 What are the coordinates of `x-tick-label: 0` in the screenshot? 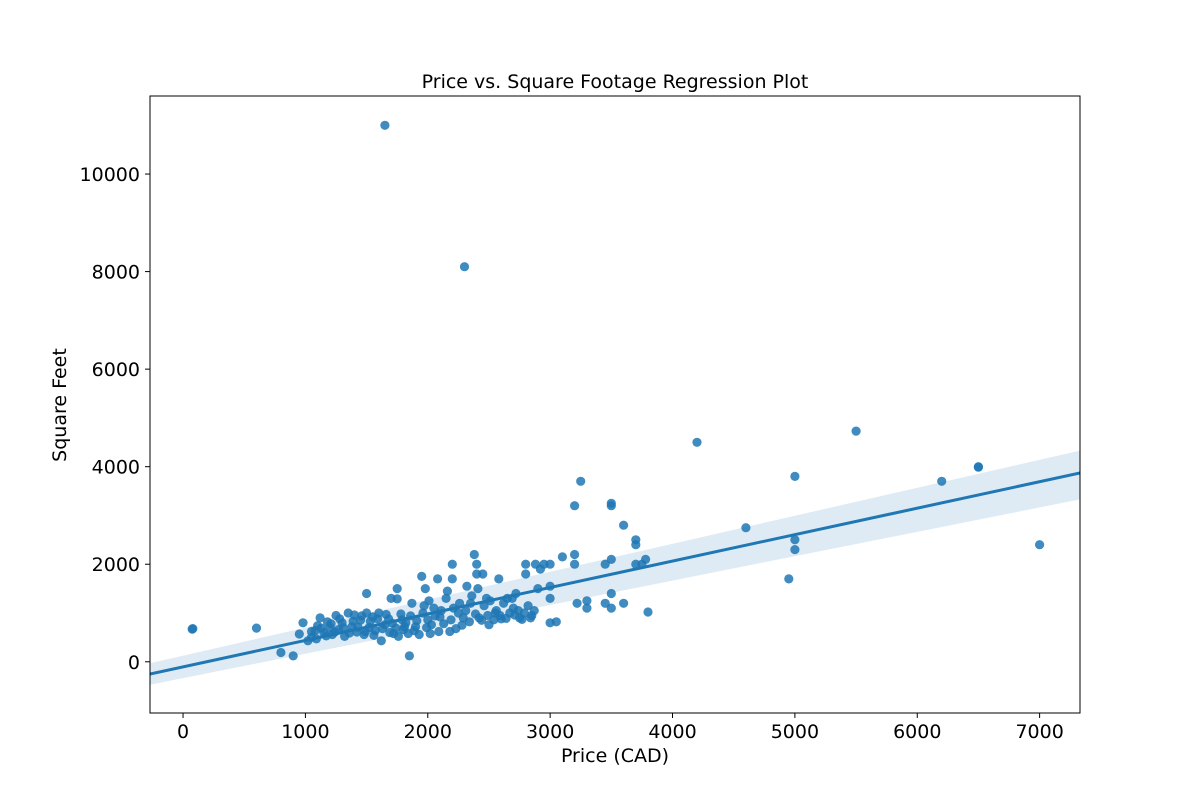 It's located at (183, 732).